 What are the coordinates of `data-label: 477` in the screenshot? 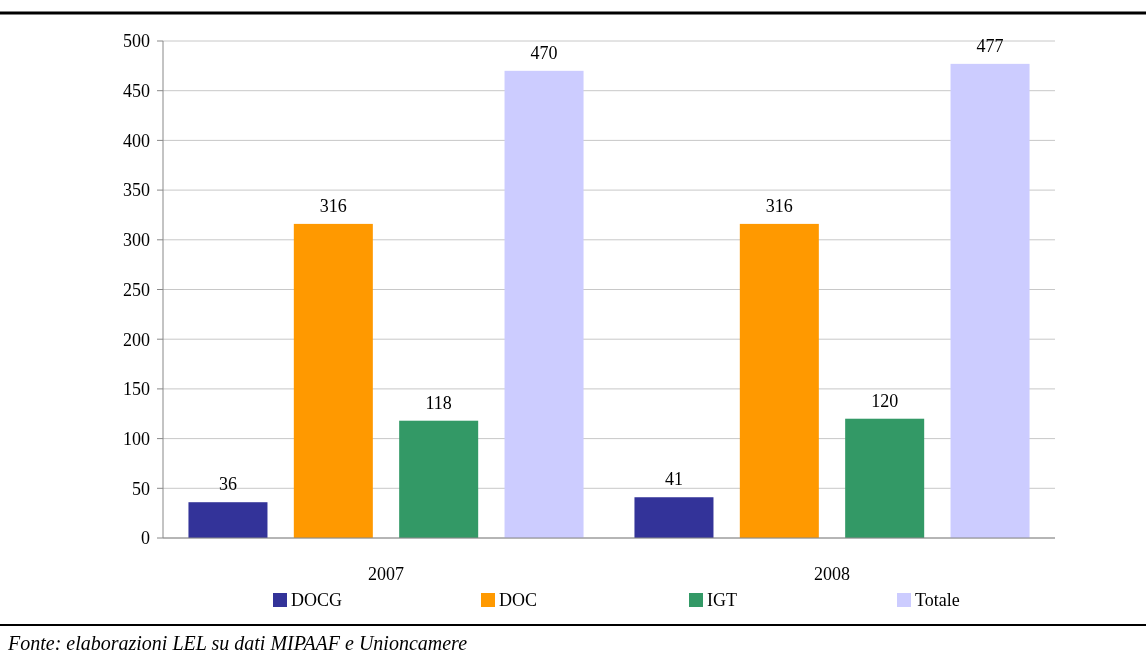 It's located at (990, 45).